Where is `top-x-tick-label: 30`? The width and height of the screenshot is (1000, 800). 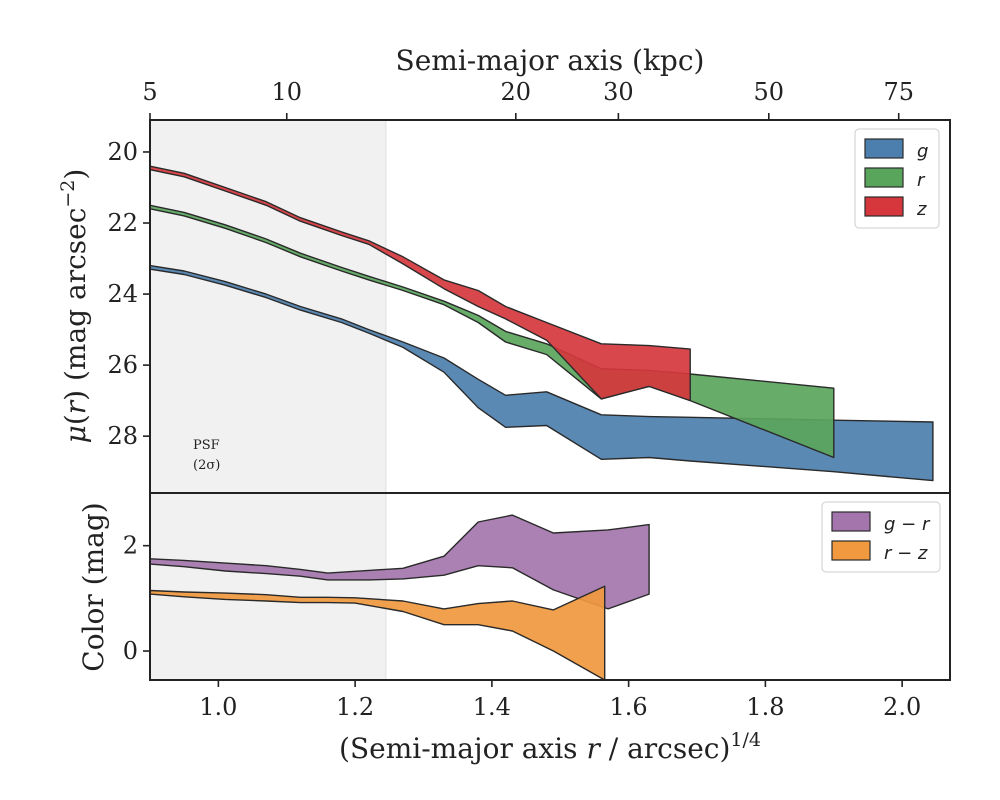
top-x-tick-label: 30 is located at coordinates (618, 92).